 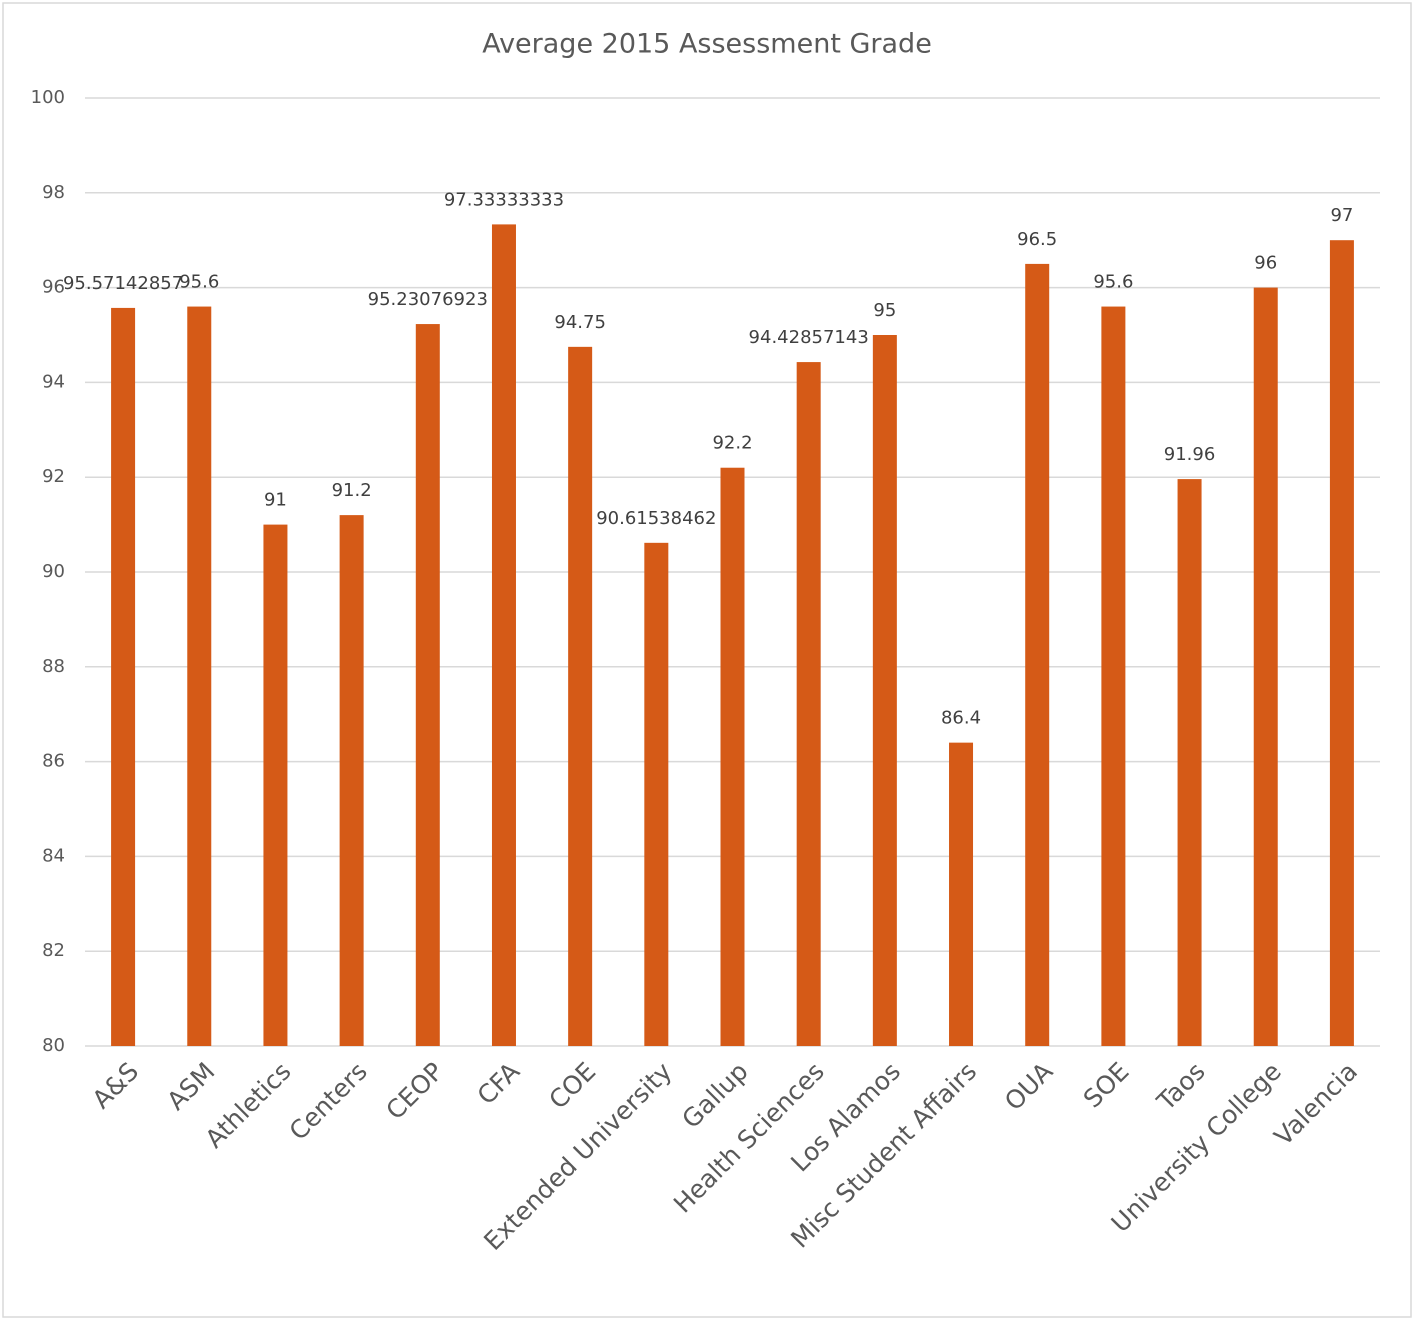 I want to click on y-tick-label: 86, so click(x=53, y=761).